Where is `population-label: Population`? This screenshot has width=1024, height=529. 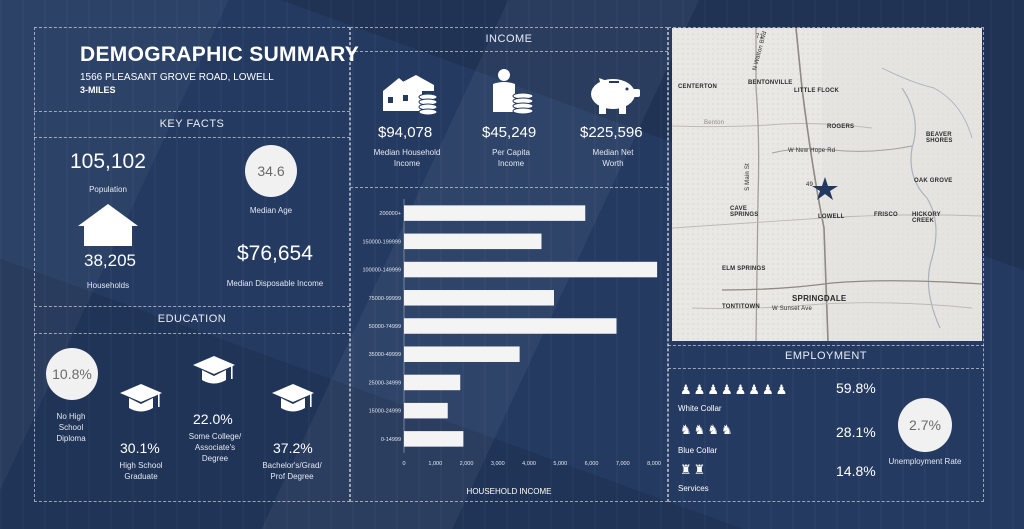 population-label: Population is located at coordinates (108, 189).